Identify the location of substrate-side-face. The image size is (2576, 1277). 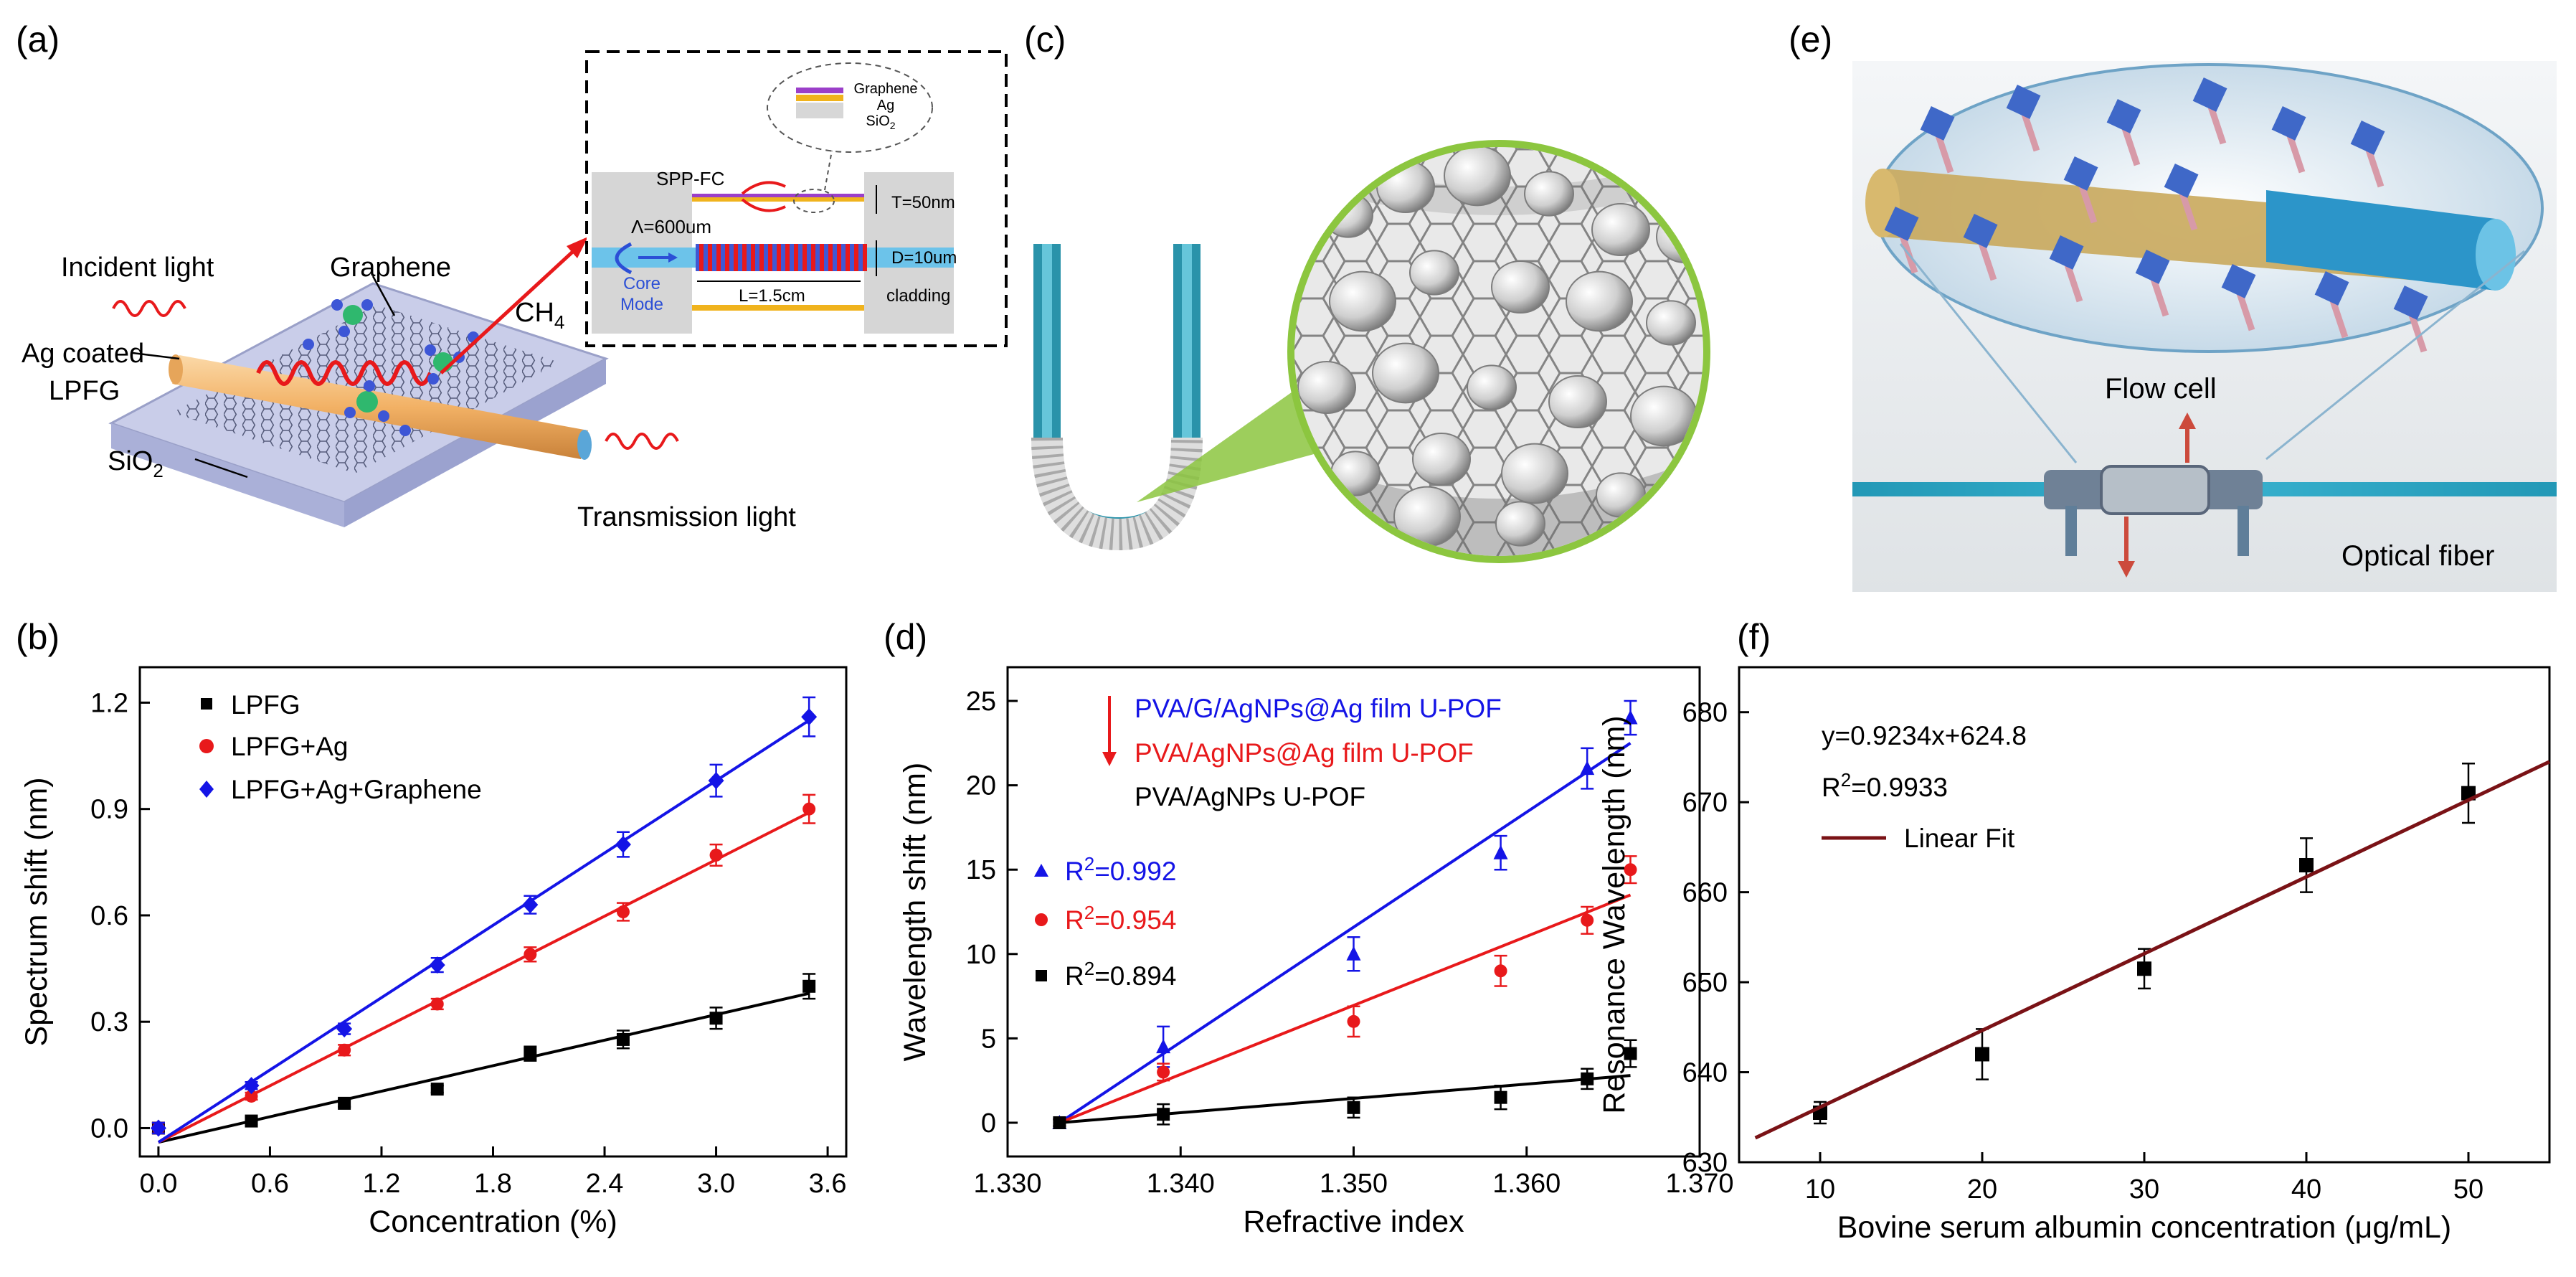
(475, 443).